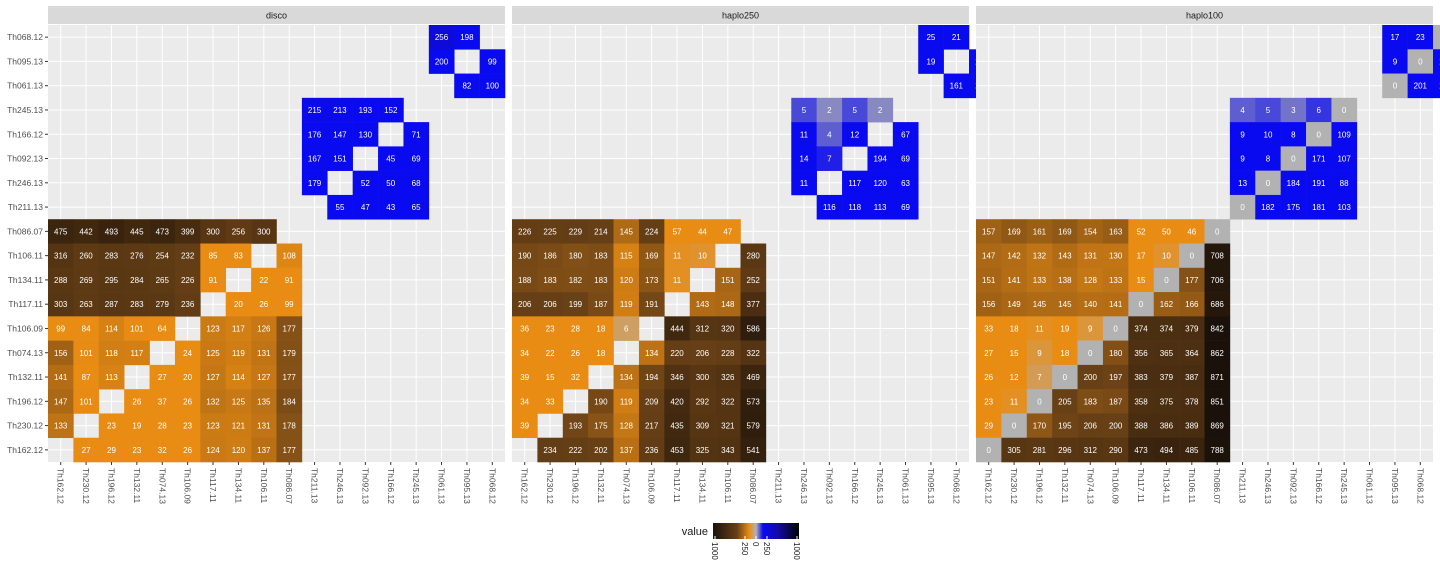 The height and width of the screenshot is (576, 1440). I want to click on cell-value-label: 215, so click(315, 110).